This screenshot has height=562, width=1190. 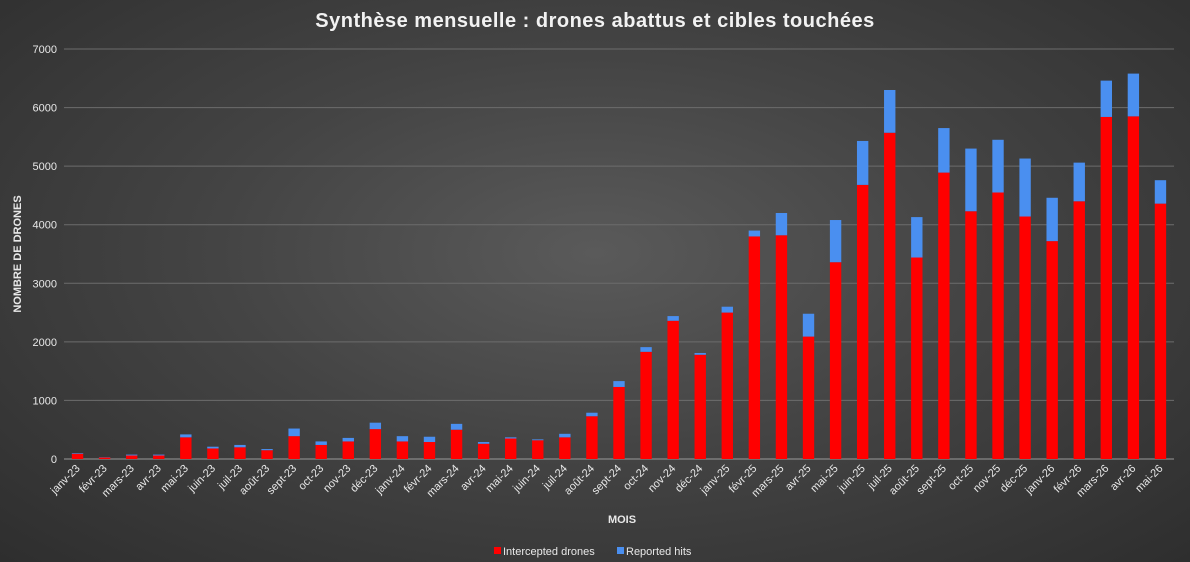 I want to click on x-tick-label: mai-26, so click(x=1149, y=479).